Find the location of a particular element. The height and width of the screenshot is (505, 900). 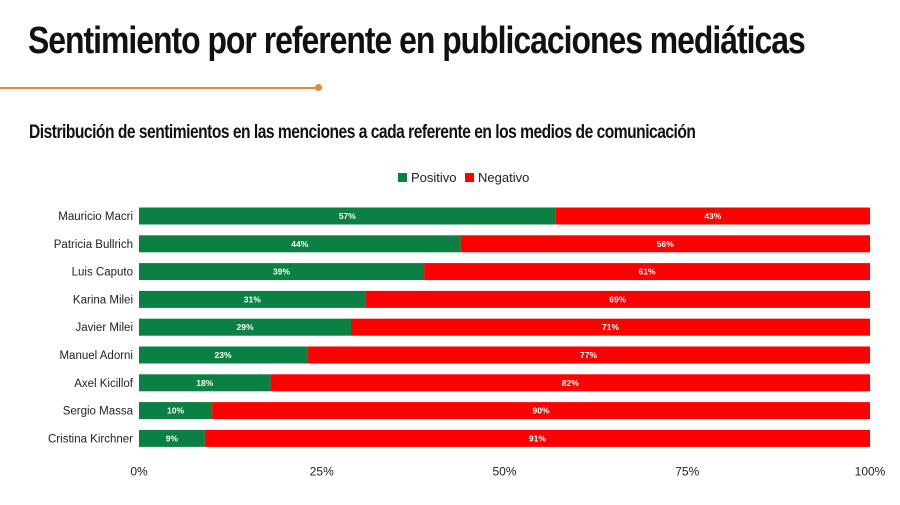

category-label: Manuel Adorni is located at coordinates (96, 356).